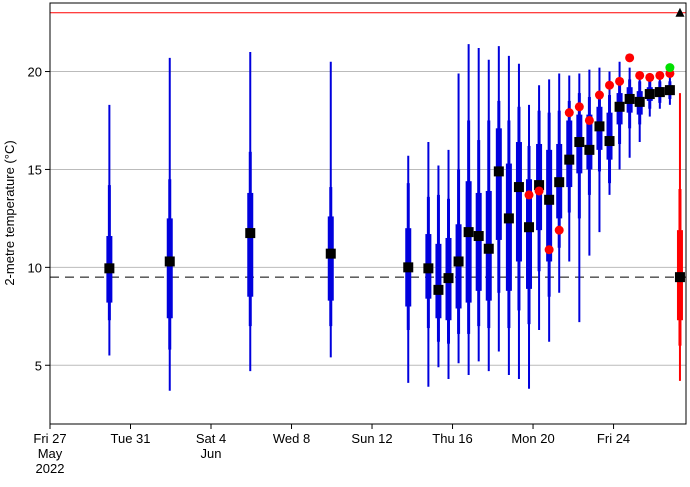 The width and height of the screenshot is (690, 487). Describe the element at coordinates (679, 237) in the screenshot. I see `climate-box` at that location.